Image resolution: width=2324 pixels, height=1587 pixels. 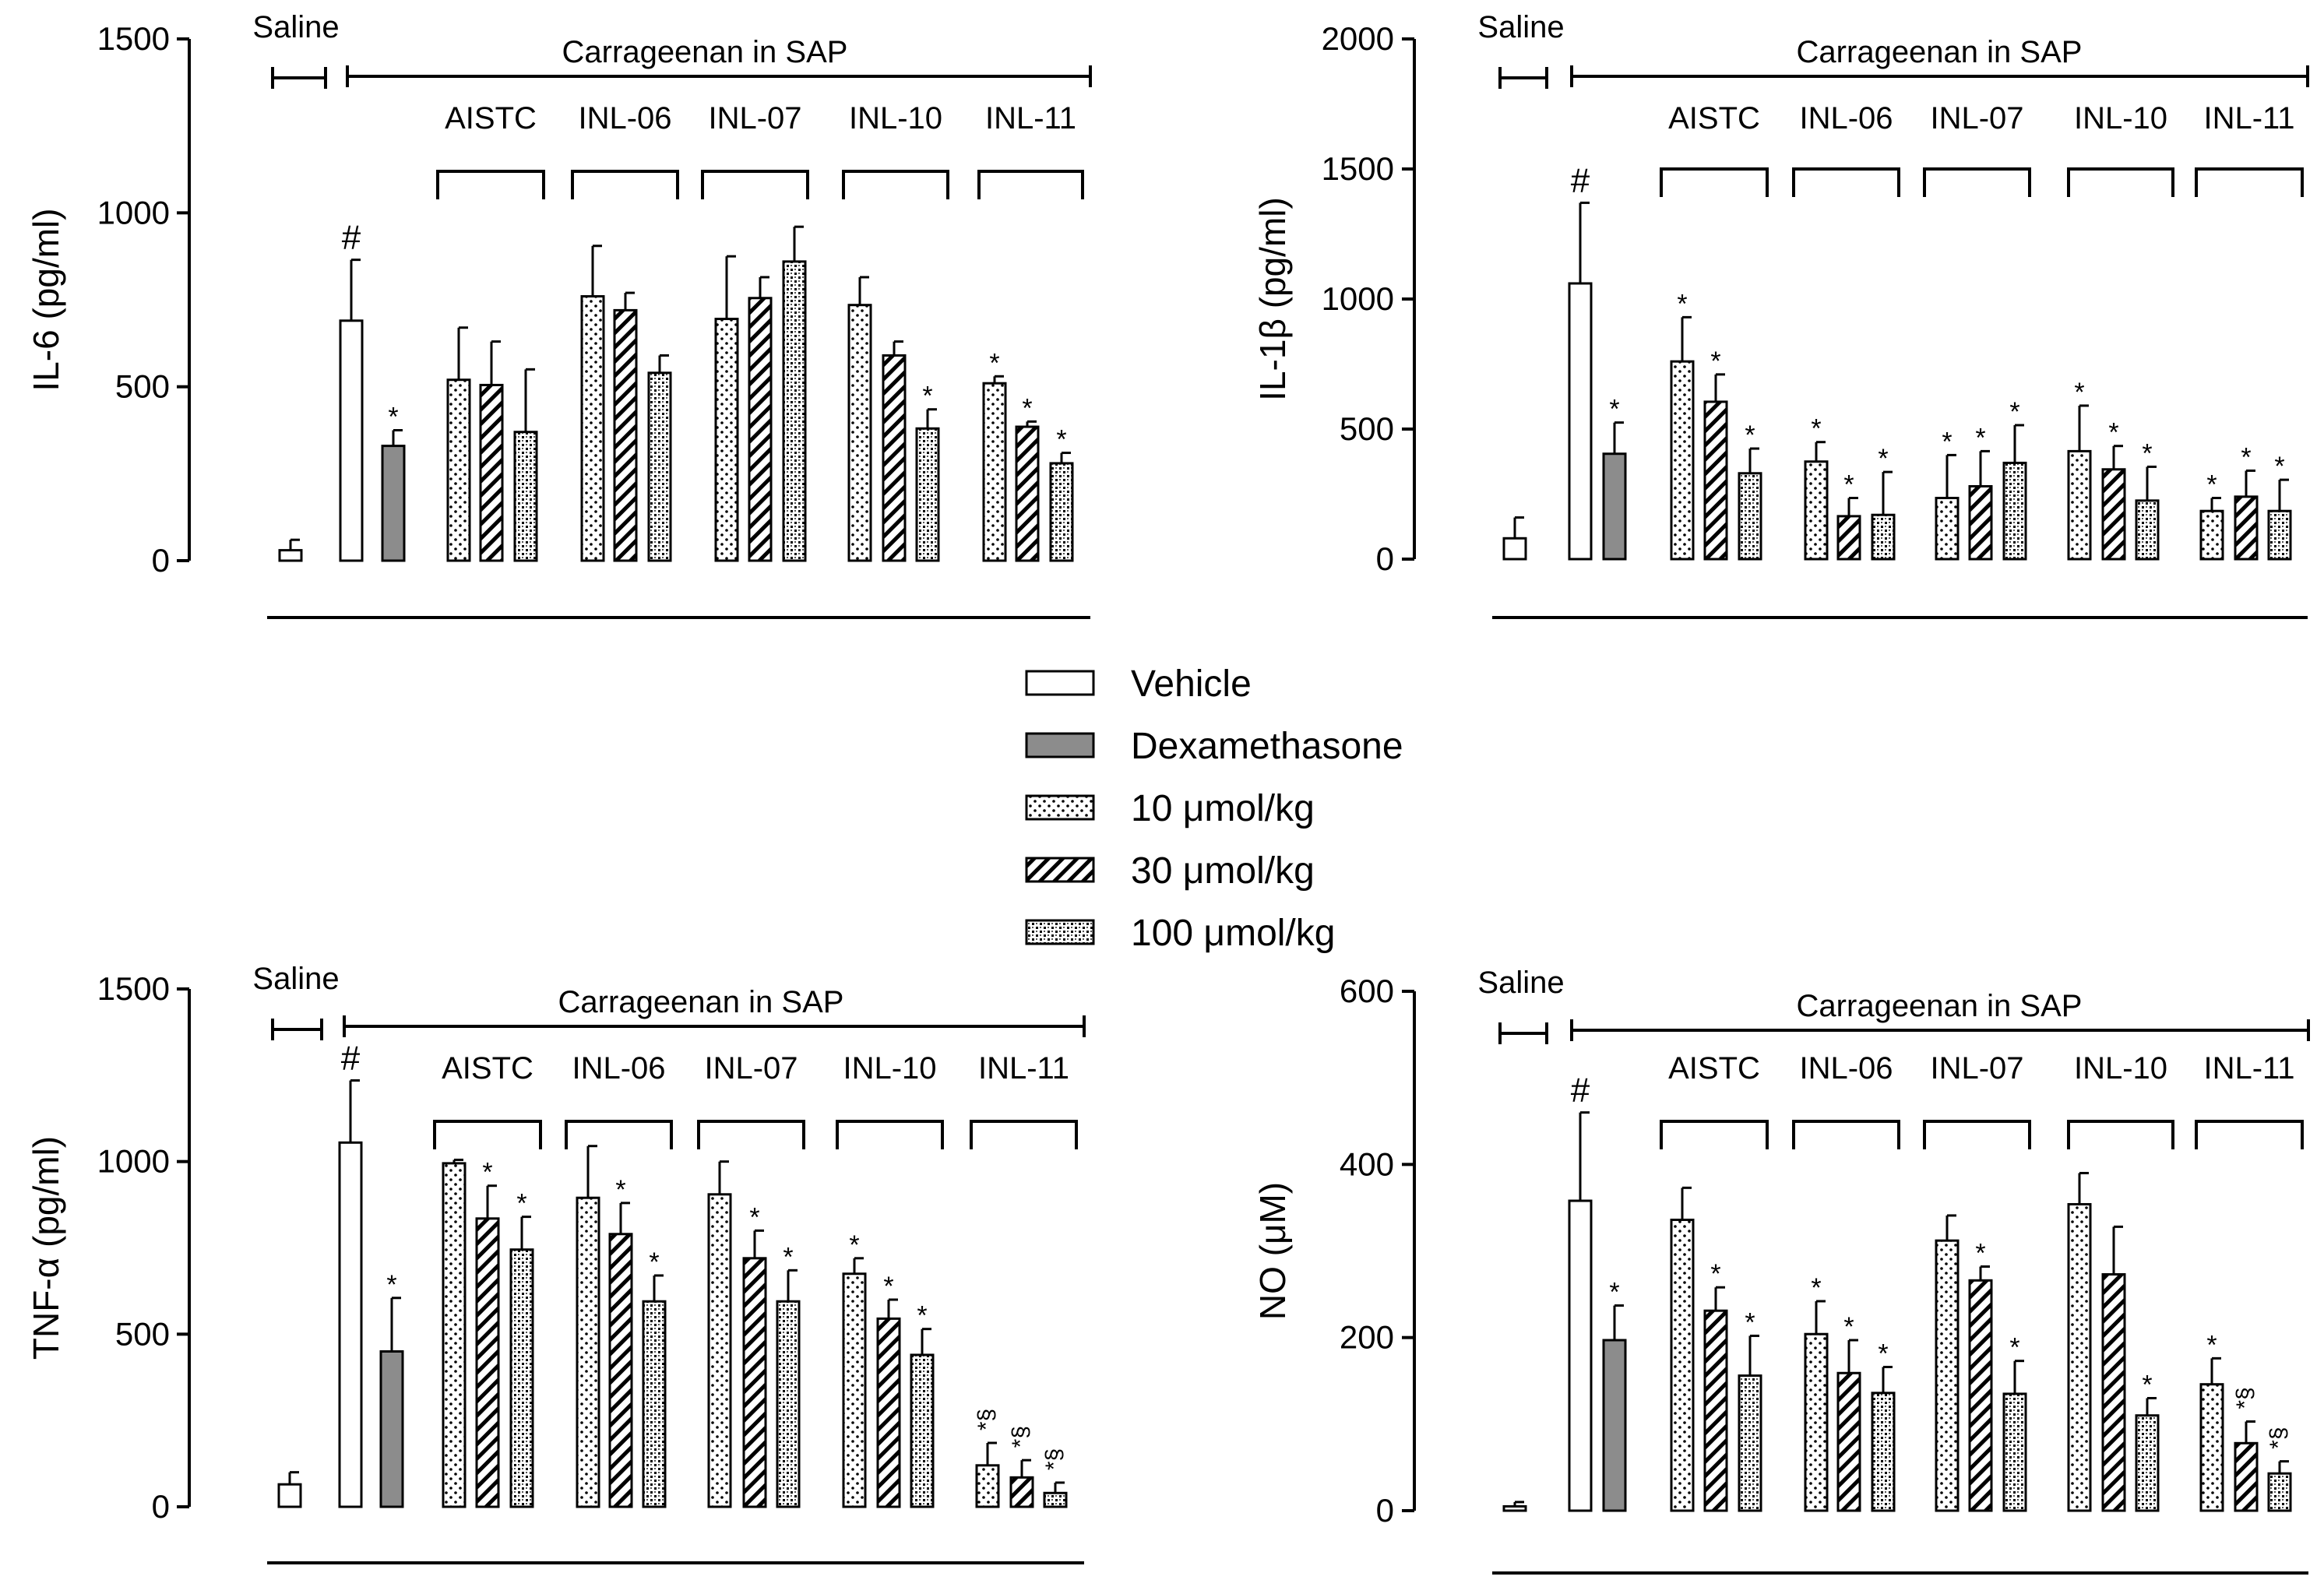 I want to click on group-label-INL-10: INL-10, so click(x=2120, y=118).